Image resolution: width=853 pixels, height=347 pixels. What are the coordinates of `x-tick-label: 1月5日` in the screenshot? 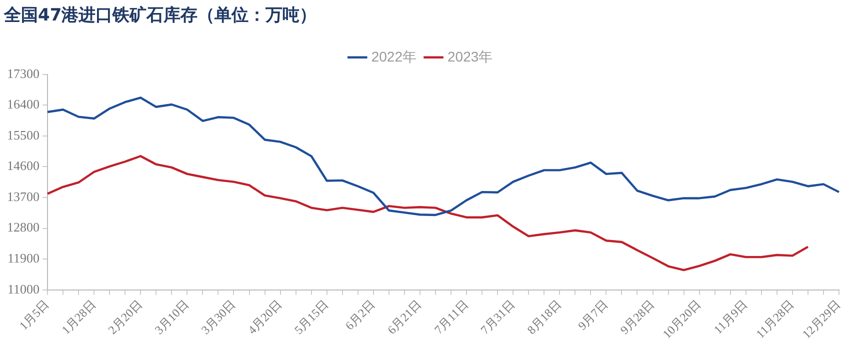 It's located at (34, 315).